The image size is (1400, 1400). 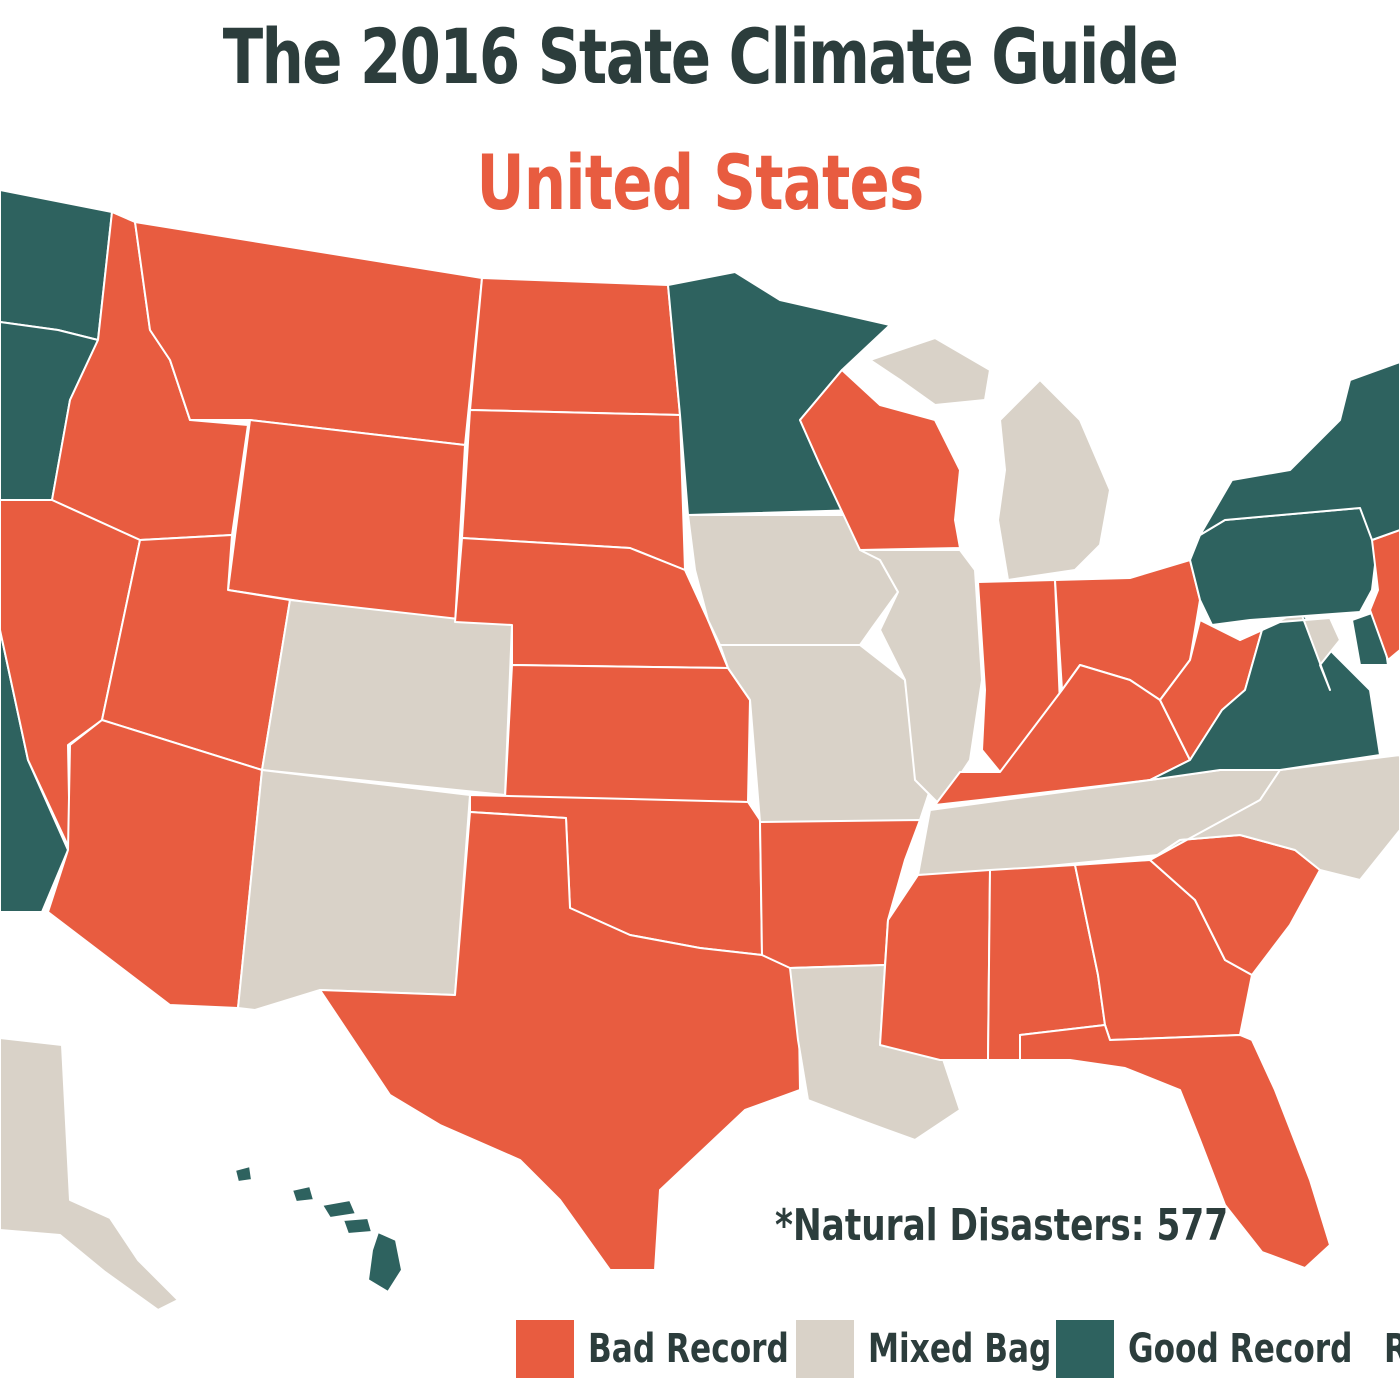 What do you see at coordinates (308, 333) in the screenshot?
I see `state-MT` at bounding box center [308, 333].